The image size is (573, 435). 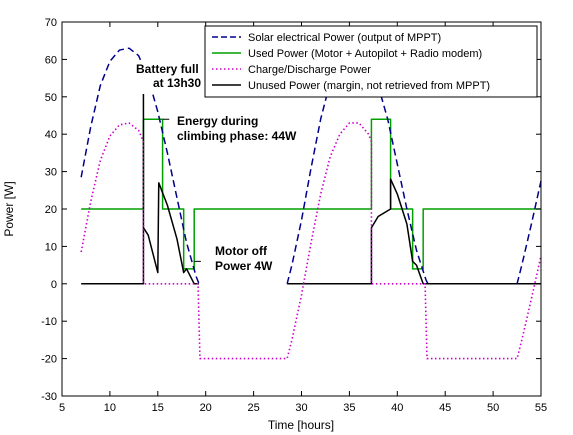 I want to click on y-tick-label: 10, so click(x=51, y=247).